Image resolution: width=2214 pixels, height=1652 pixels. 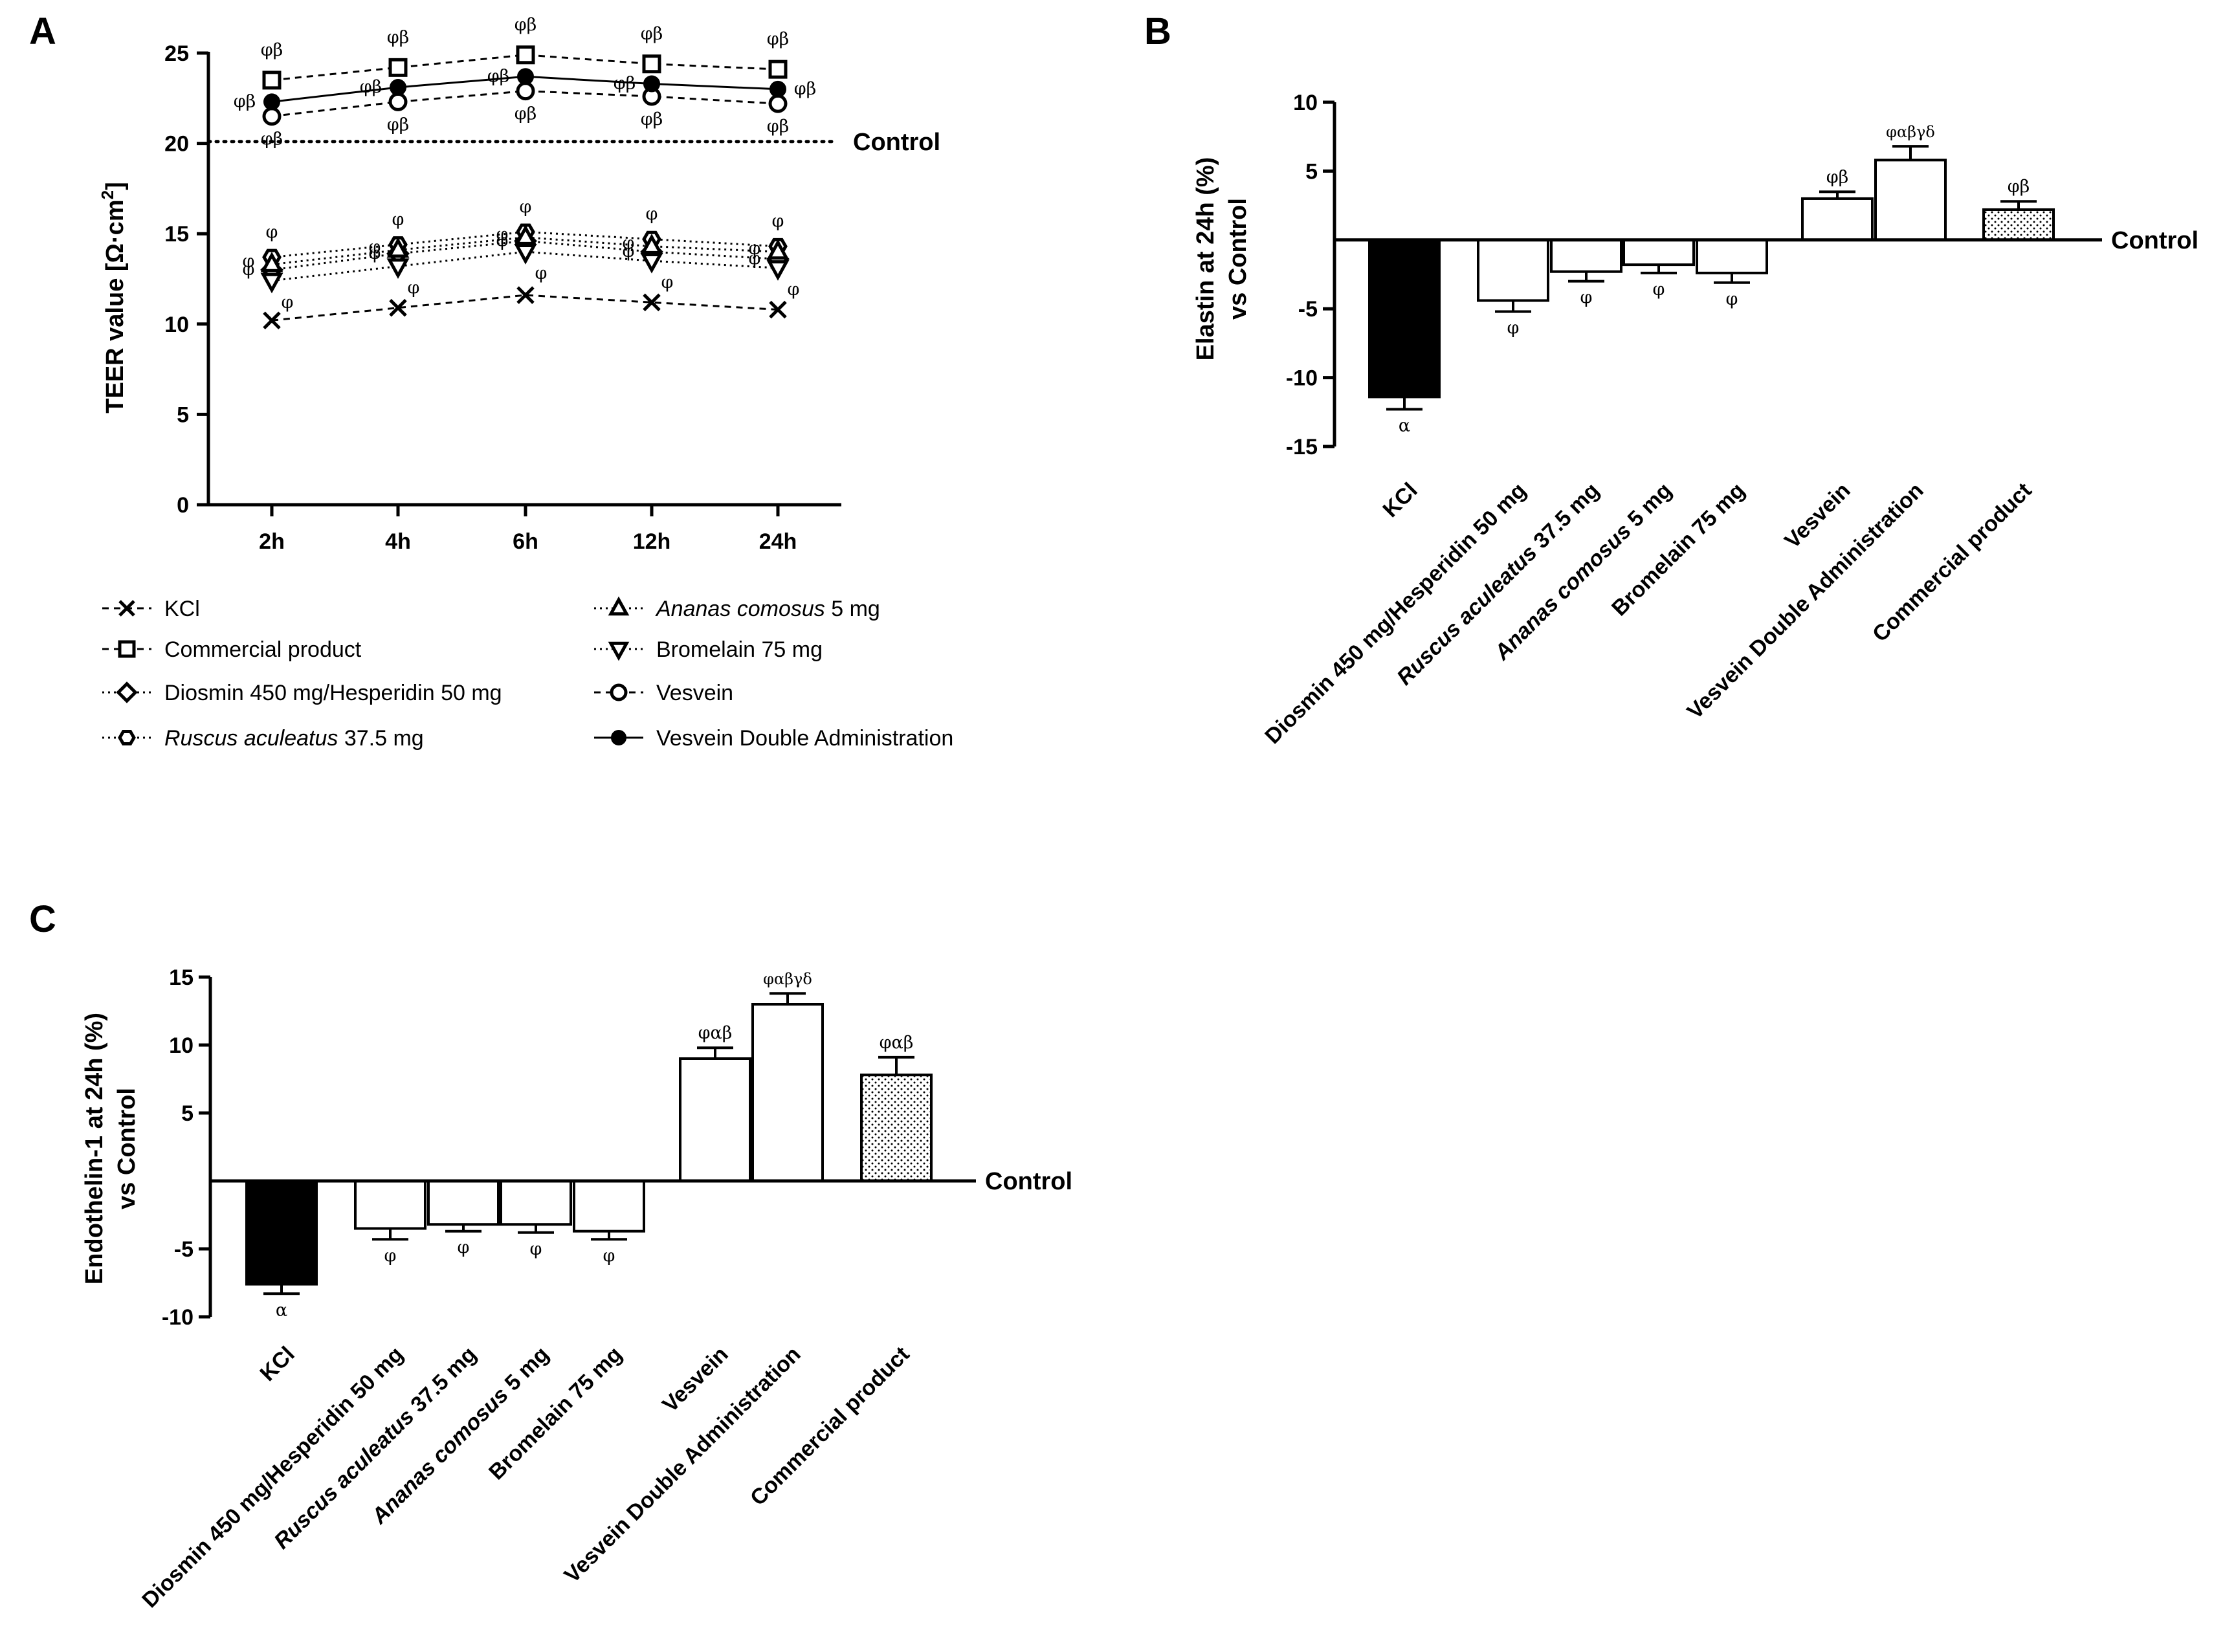 I want to click on panel-c-x-category-label: Vesvein, so click(x=696, y=1379).